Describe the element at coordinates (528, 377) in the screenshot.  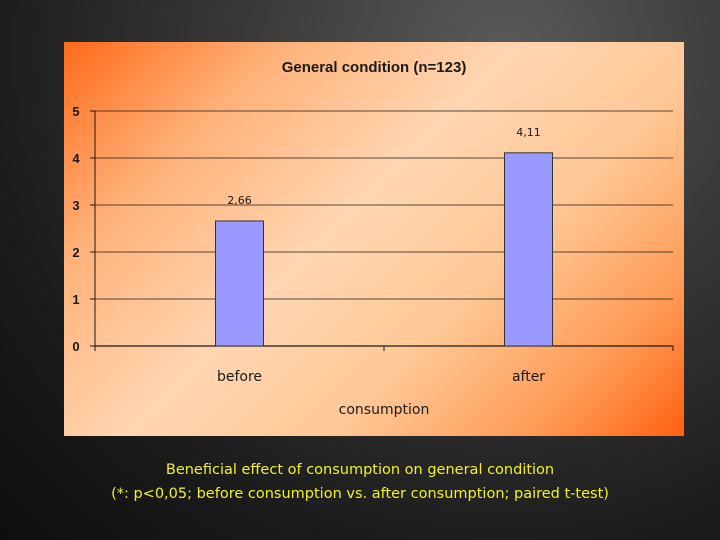
I see `category-label-after: after` at that location.